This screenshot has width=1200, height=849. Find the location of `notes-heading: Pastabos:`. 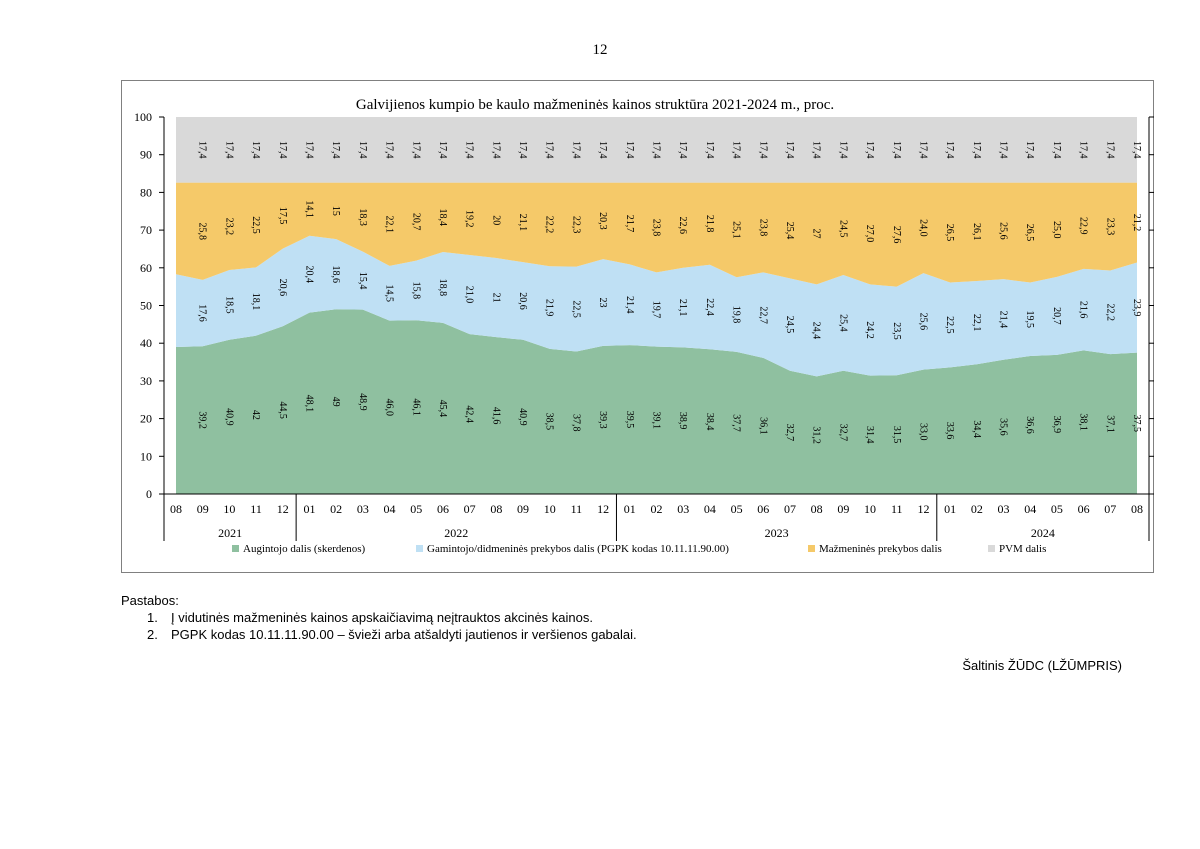

notes-heading: Pastabos: is located at coordinates (150, 600).